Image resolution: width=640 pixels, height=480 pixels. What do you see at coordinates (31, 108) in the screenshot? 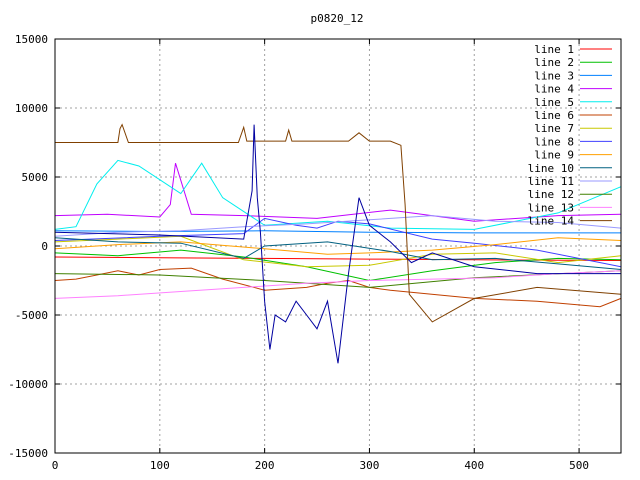
I see `y-tick-label: 10000` at bounding box center [31, 108].